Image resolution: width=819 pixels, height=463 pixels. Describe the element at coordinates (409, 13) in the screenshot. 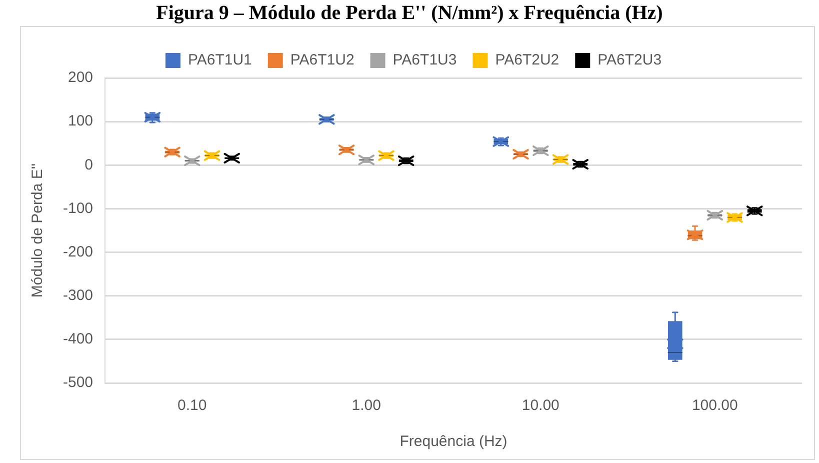

I see `chart-title: Figura 9 – Módulo de Perda E'' (N/mm²) x Frequência (Hz)` at that location.